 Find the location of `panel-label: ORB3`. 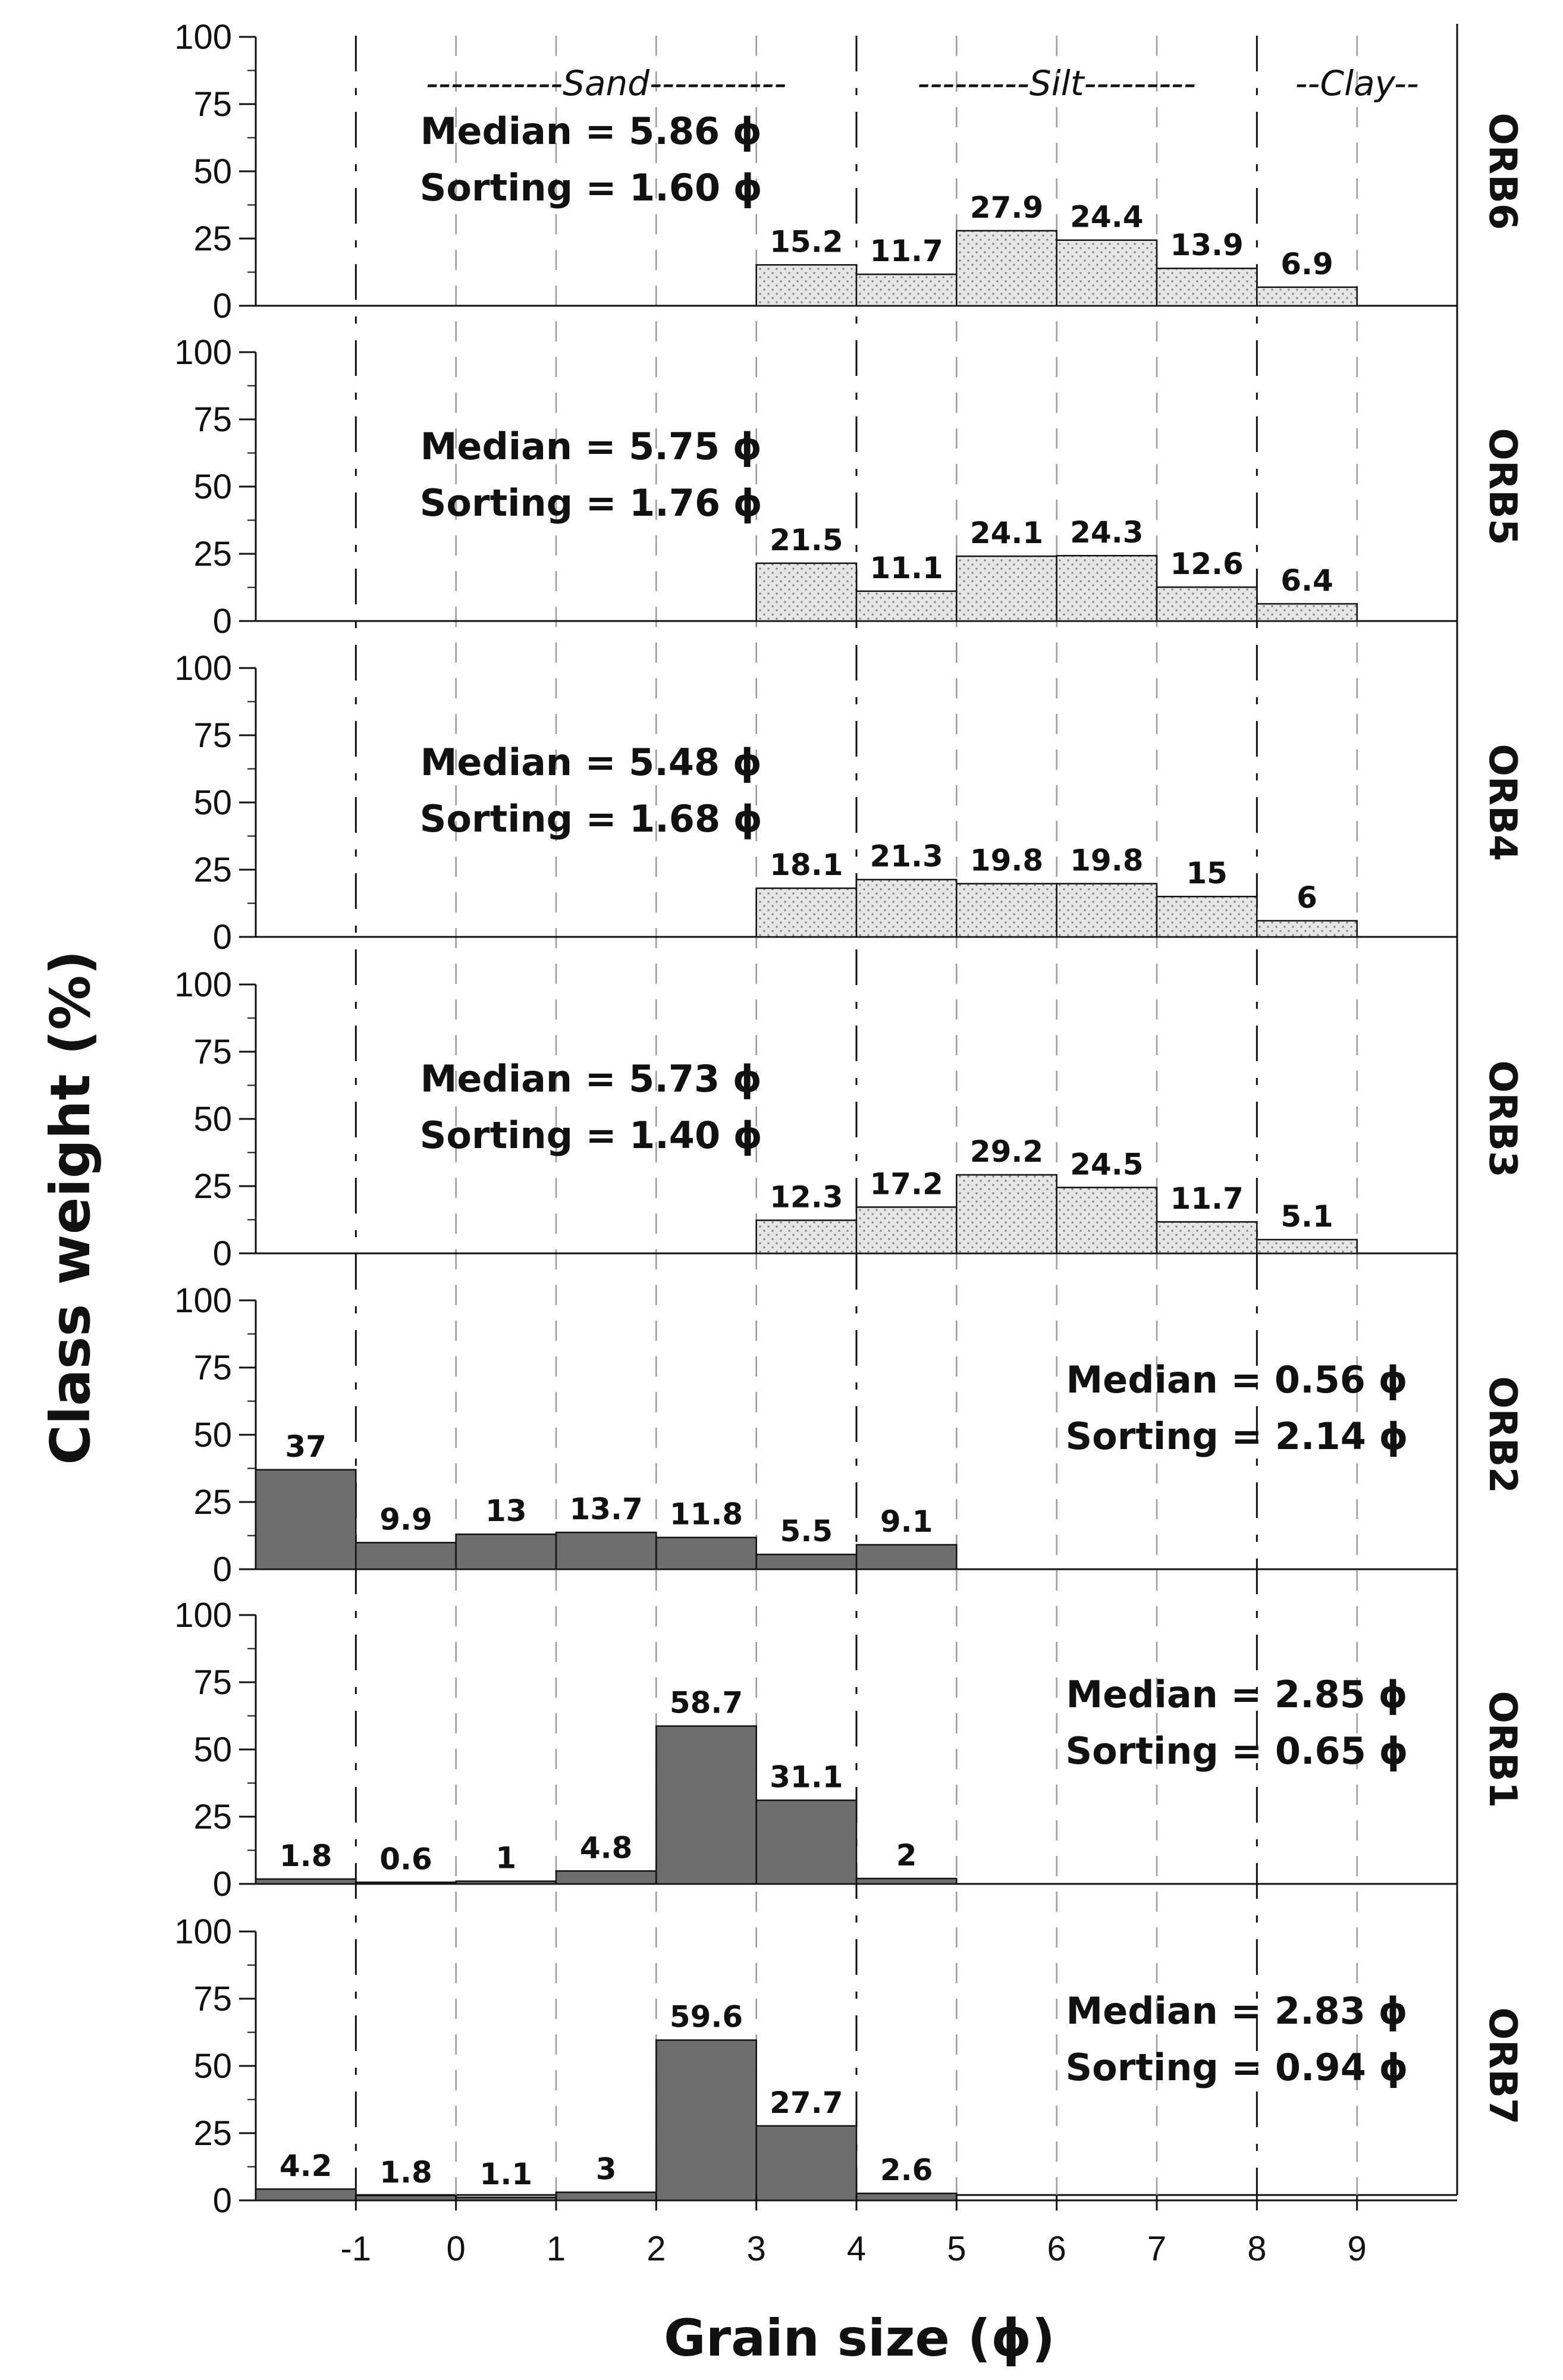

panel-label: ORB3 is located at coordinates (1502, 1119).